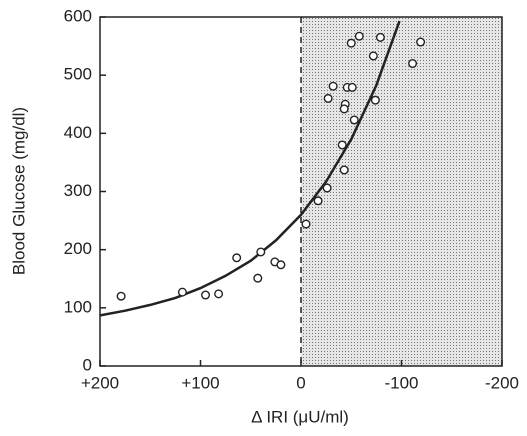 The height and width of the screenshot is (436, 527). Describe the element at coordinates (78, 15) in the screenshot. I see `y-tick-label: 600` at that location.